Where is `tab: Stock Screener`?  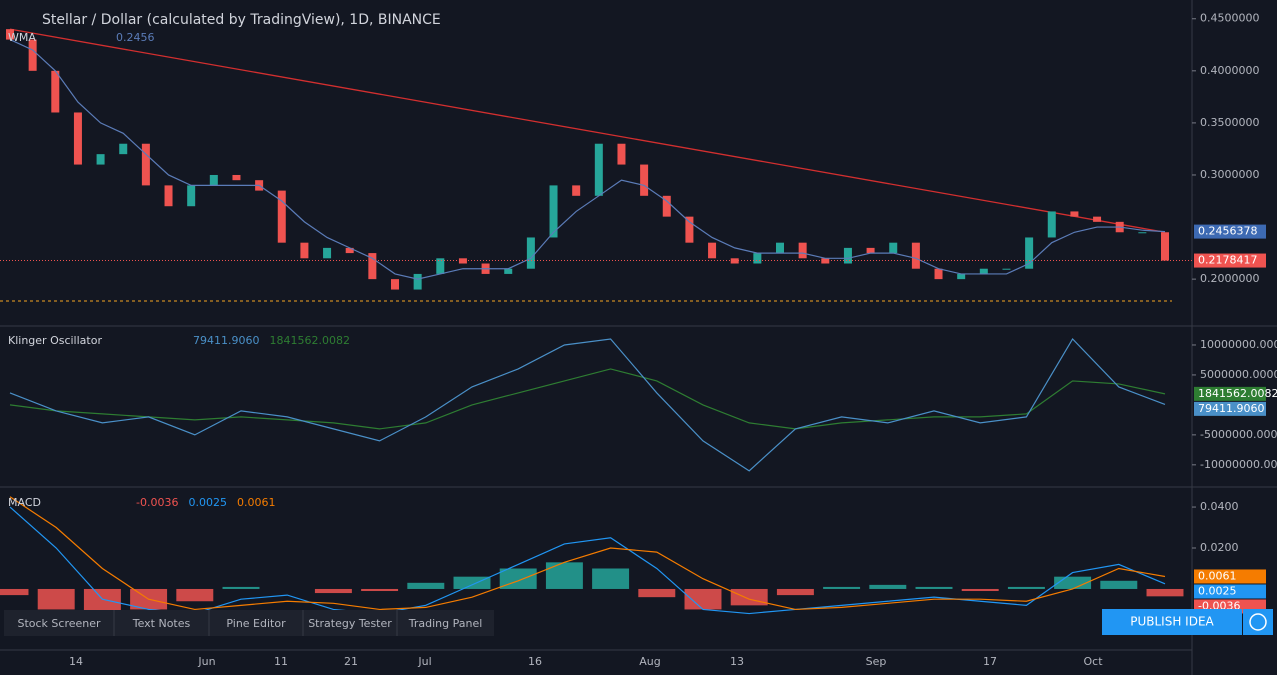
tab: Stock Screener is located at coordinates (59, 623).